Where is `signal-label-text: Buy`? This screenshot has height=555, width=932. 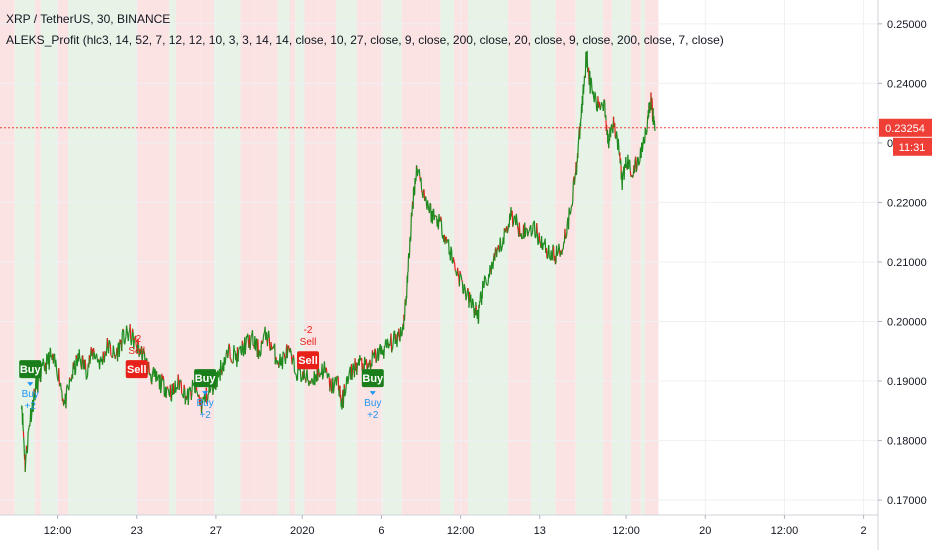 signal-label-text: Buy is located at coordinates (206, 379).